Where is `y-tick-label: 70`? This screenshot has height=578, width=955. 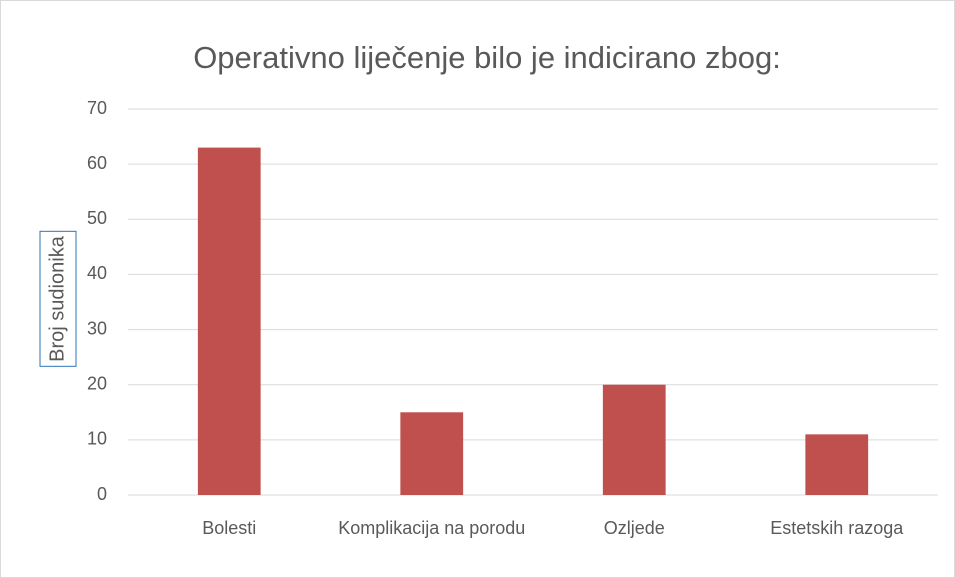 y-tick-label: 70 is located at coordinates (97, 108).